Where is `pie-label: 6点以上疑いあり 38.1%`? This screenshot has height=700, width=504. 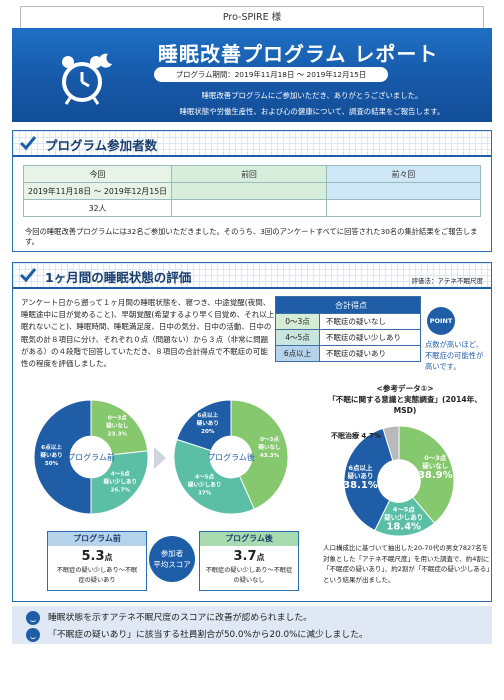
pie-label: 6点以上疑いあり 38.1% is located at coordinates (360, 477).